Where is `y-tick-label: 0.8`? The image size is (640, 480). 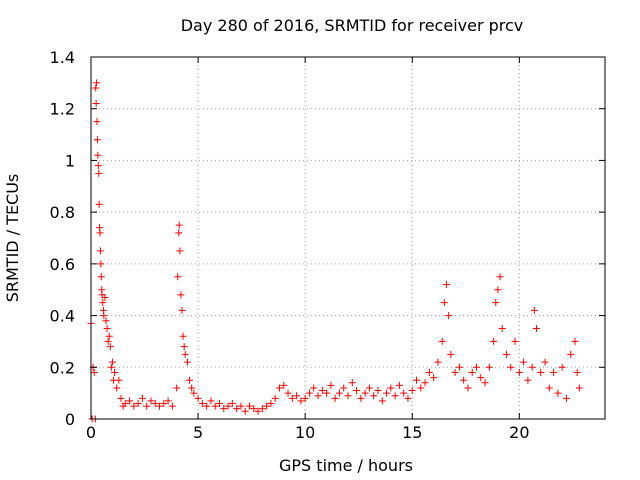 y-tick-label: 0.8 is located at coordinates (62, 212).